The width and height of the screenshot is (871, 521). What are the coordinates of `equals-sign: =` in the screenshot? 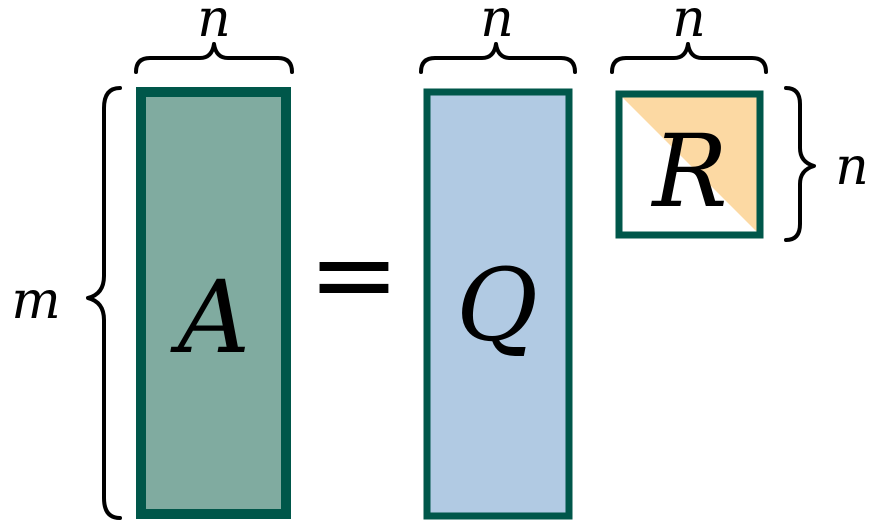 It's located at (354, 274).